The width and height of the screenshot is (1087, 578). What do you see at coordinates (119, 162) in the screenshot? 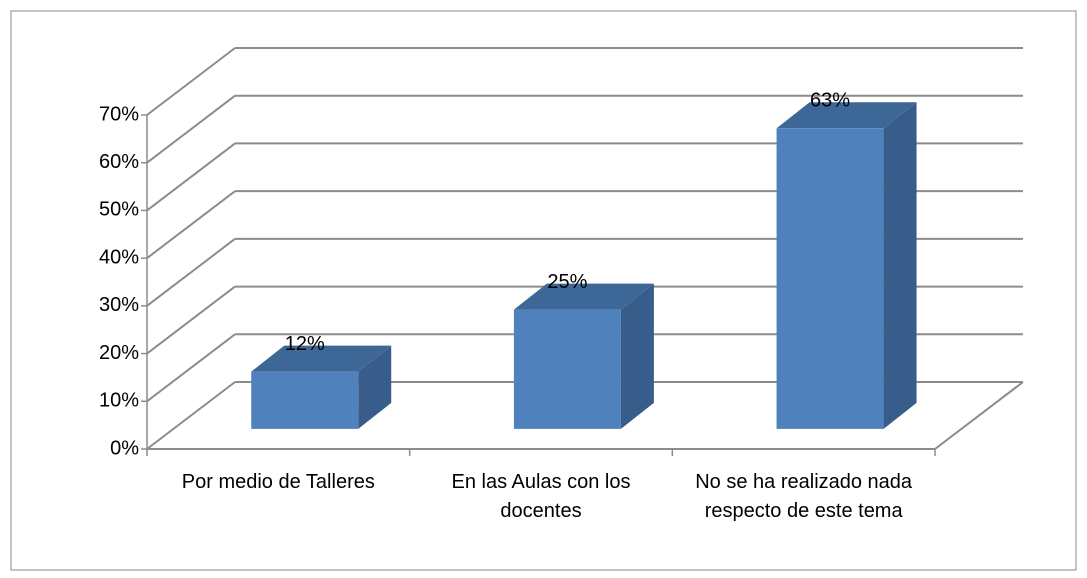
I see `y-tick-label: 60%` at bounding box center [119, 162].